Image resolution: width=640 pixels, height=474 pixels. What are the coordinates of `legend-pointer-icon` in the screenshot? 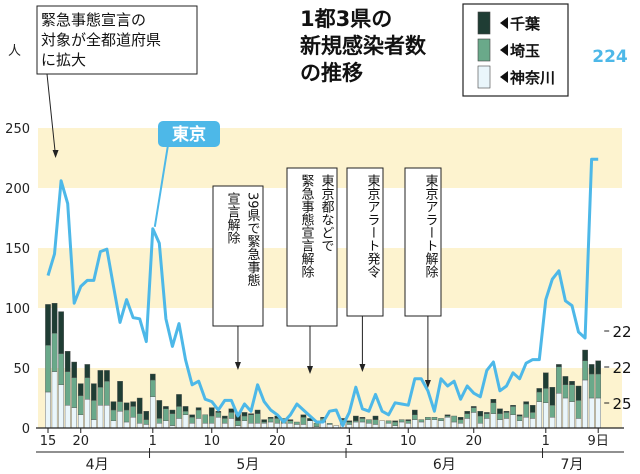 It's located at (504, 50).